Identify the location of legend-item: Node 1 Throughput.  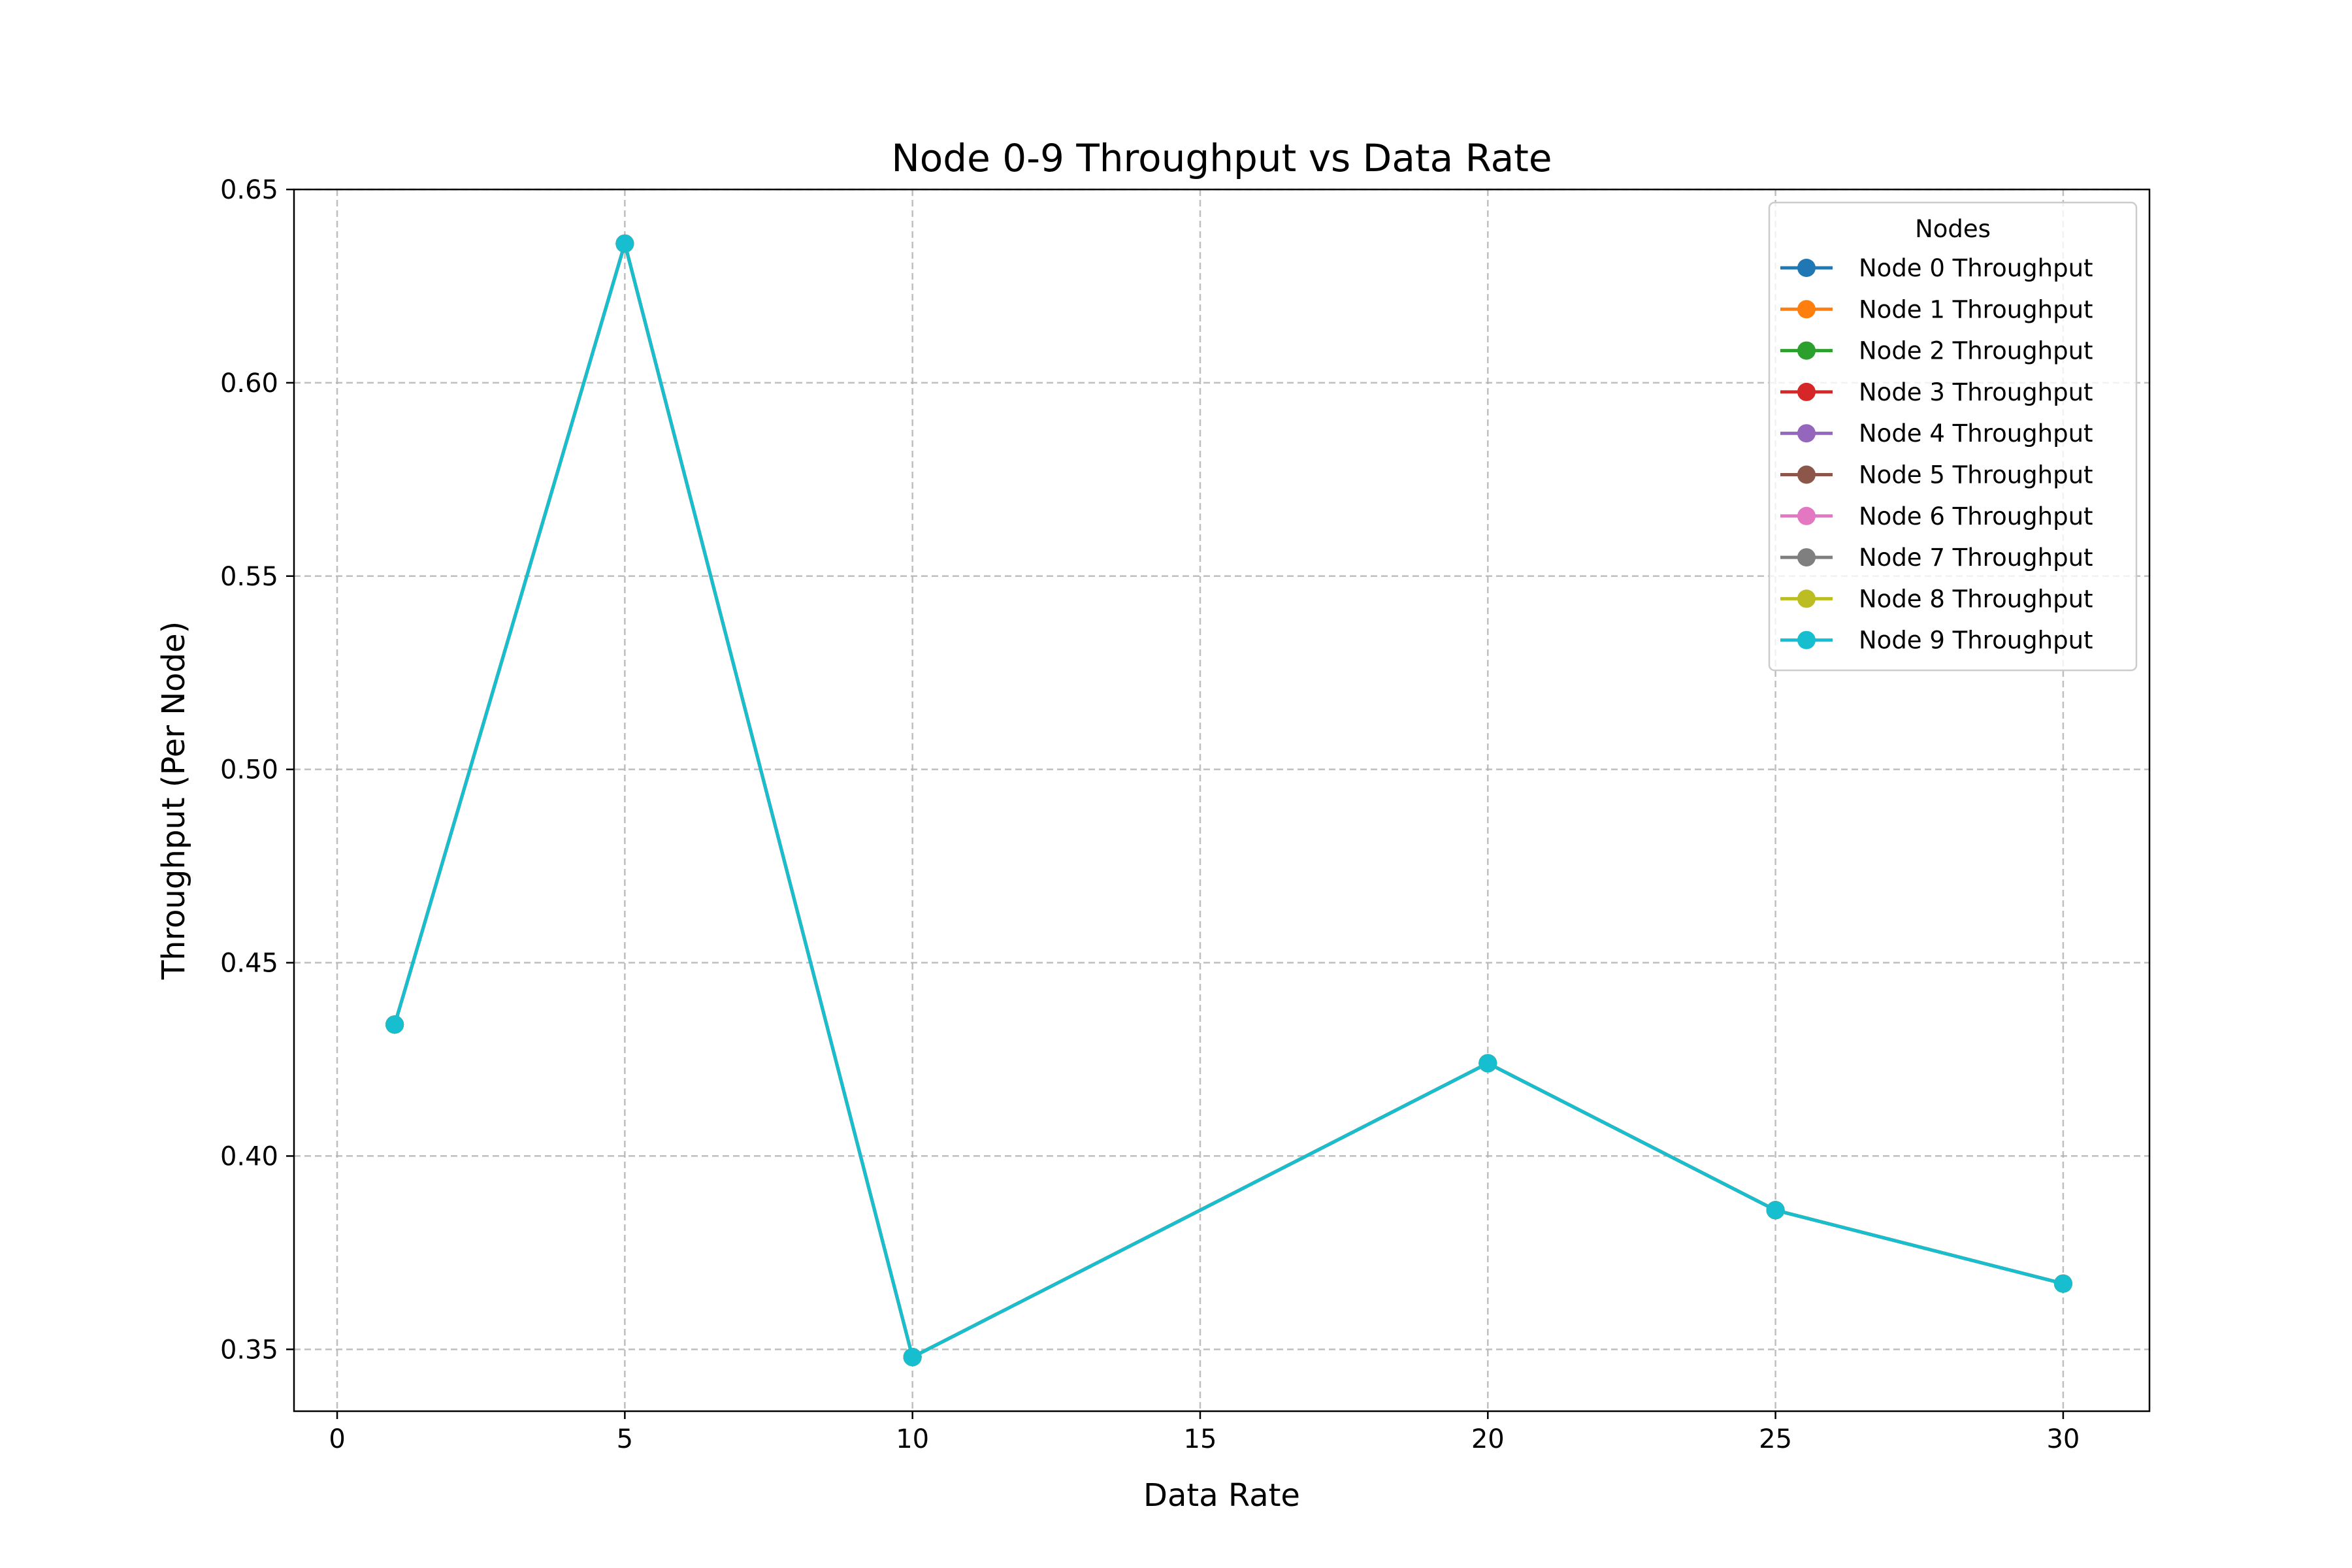
(1936, 309).